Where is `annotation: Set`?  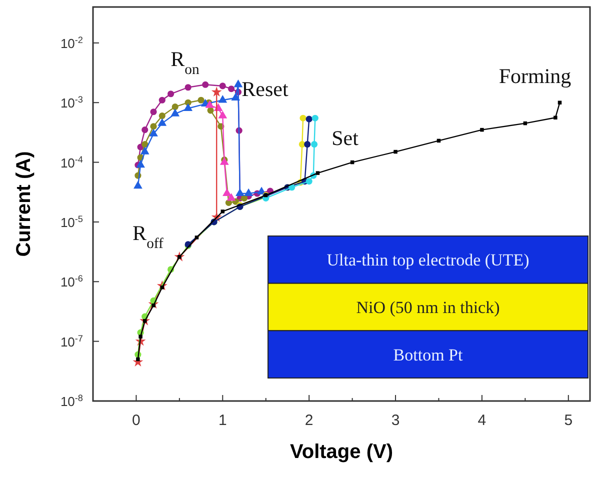 annotation: Set is located at coordinates (345, 138).